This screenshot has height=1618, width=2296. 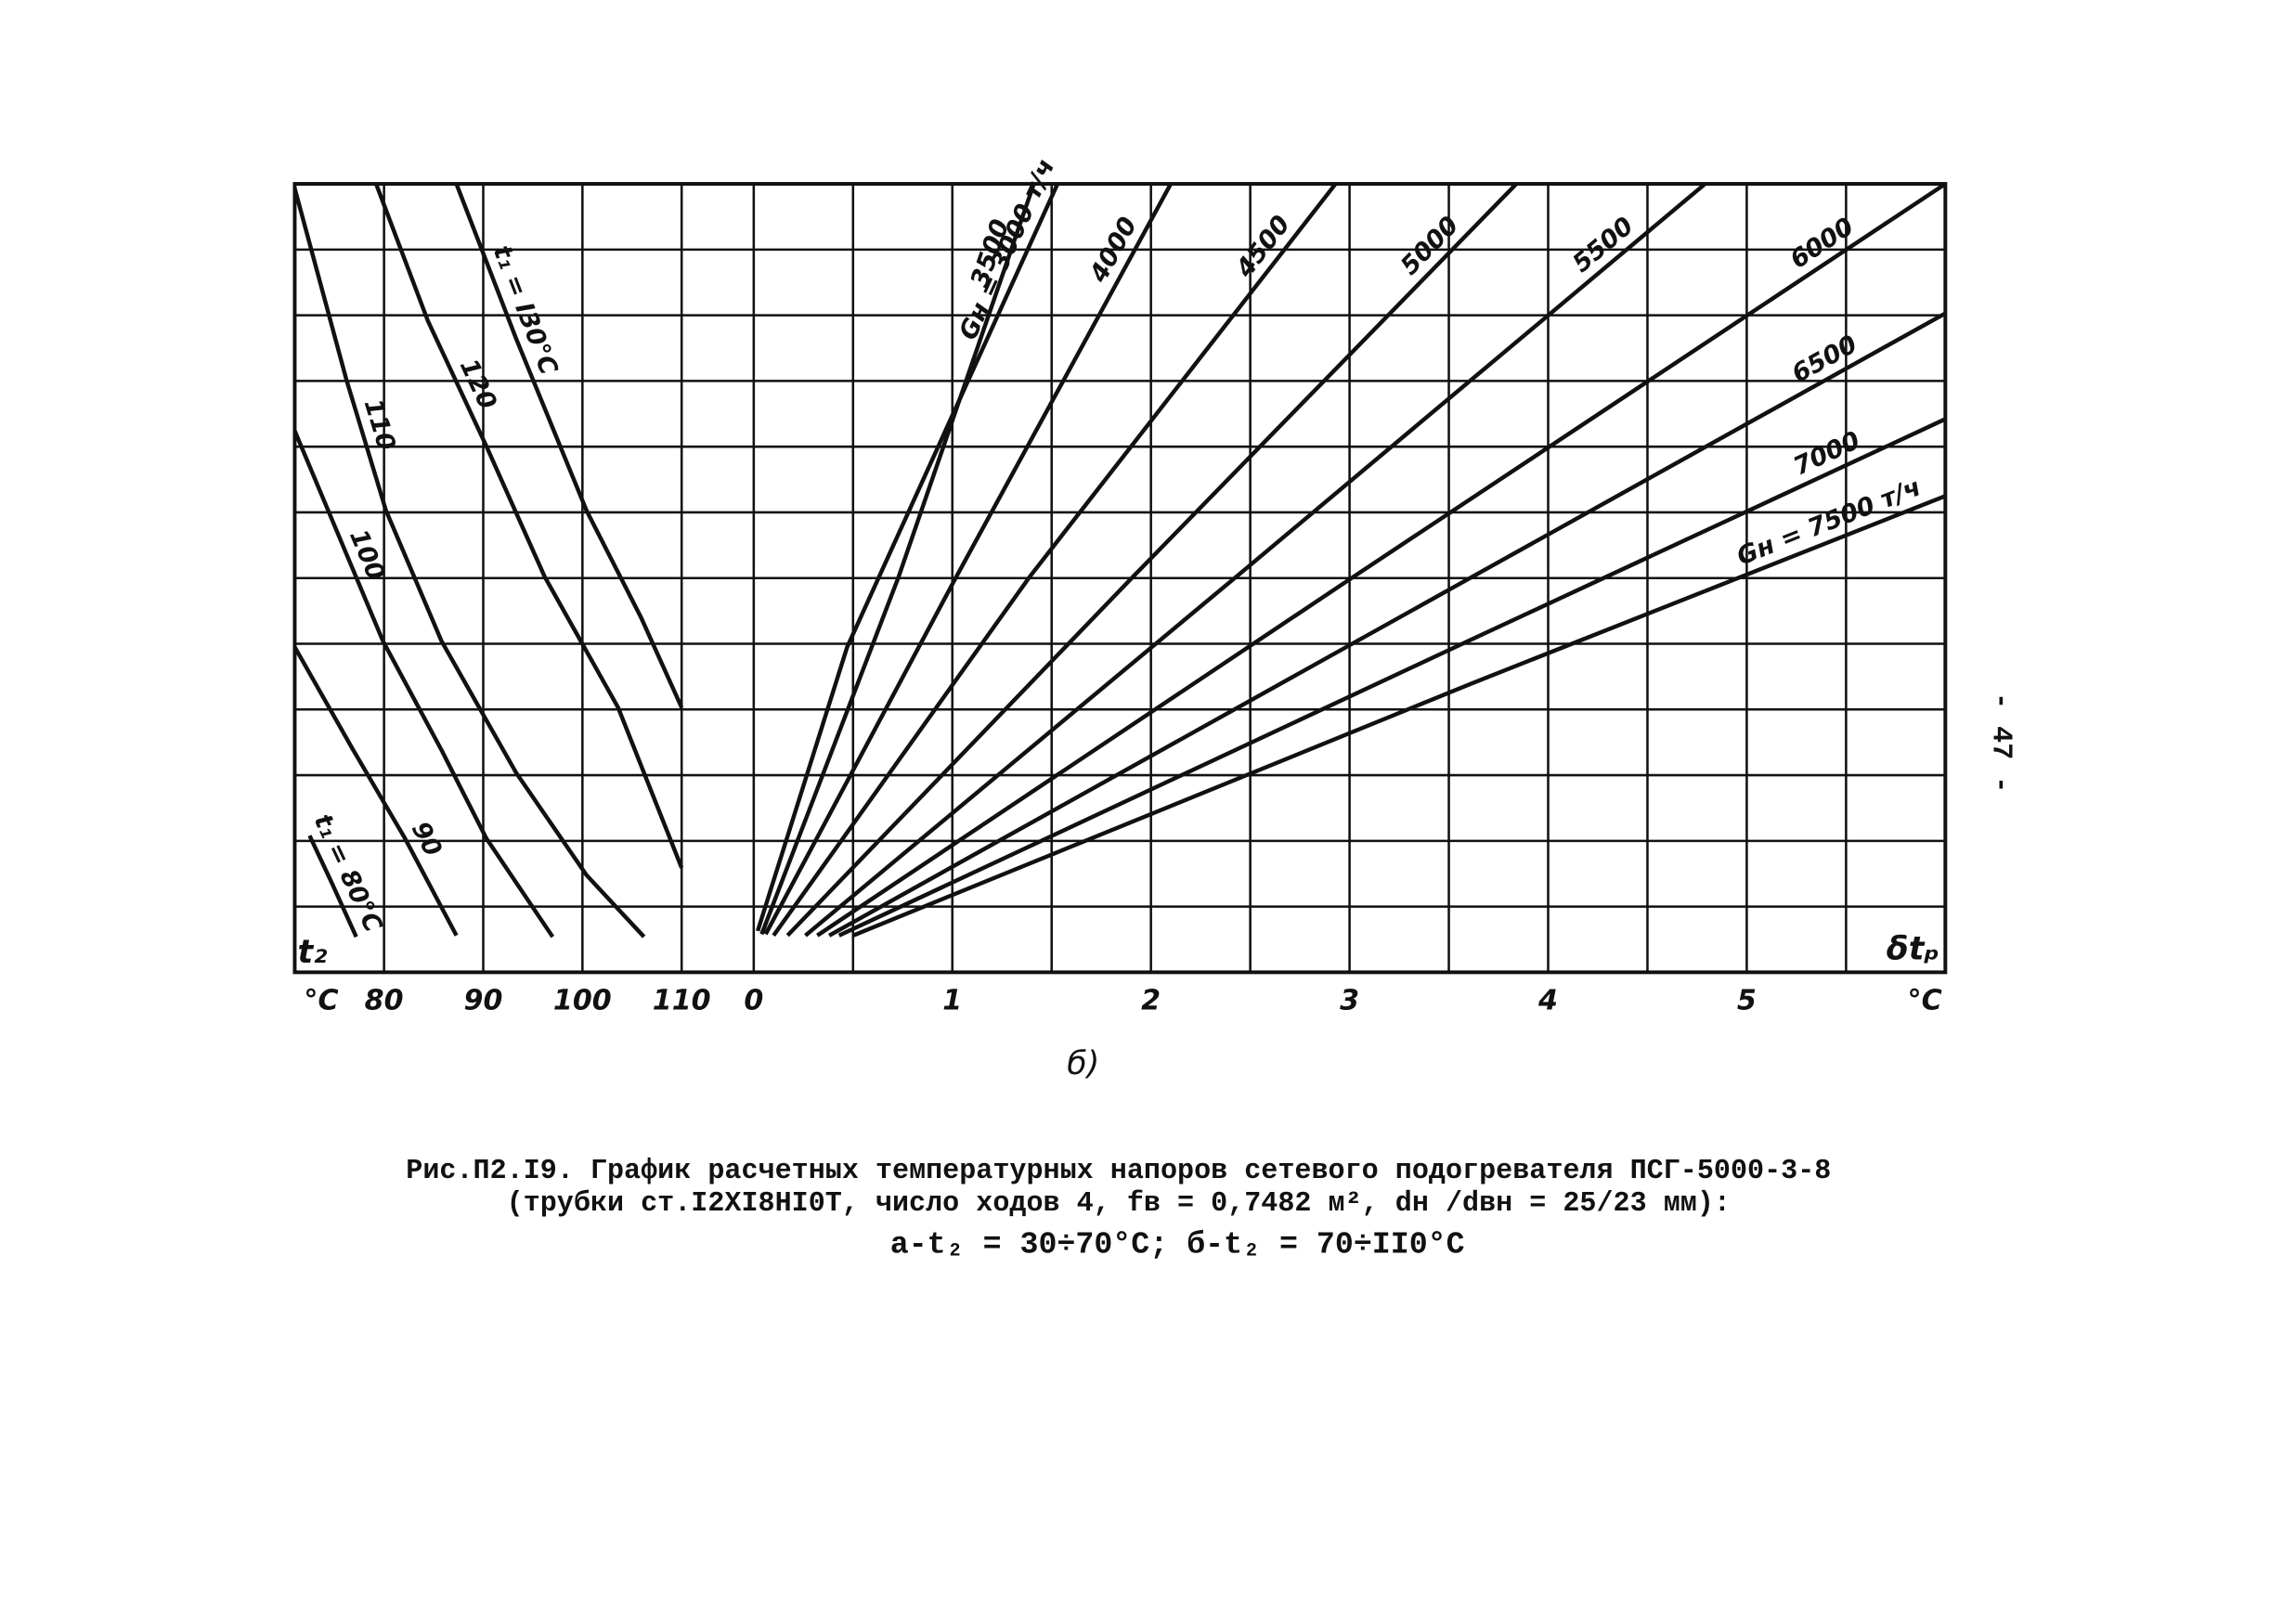 What do you see at coordinates (1747, 1001) in the screenshot?
I see `x-tick-label: 5` at bounding box center [1747, 1001].